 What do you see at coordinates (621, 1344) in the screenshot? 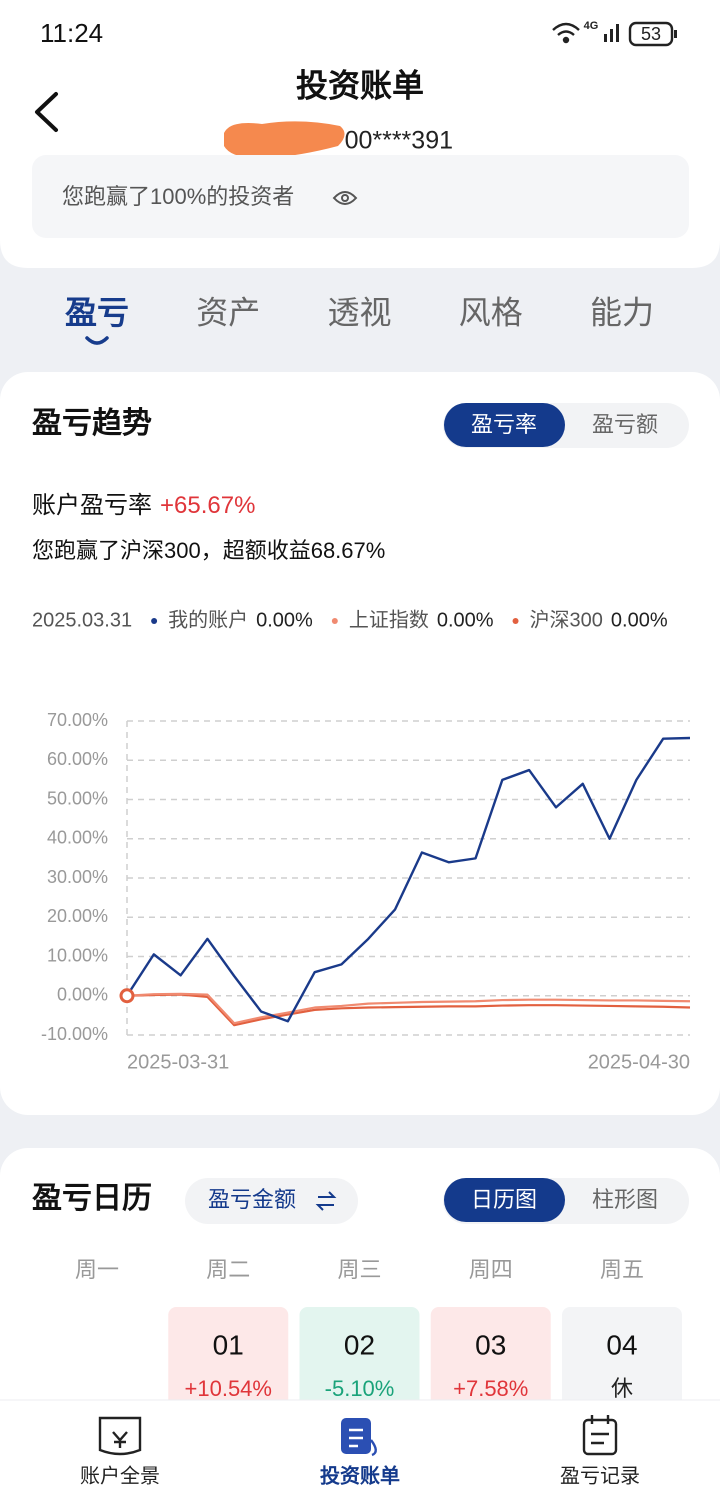
I see `day-date: 04` at bounding box center [621, 1344].